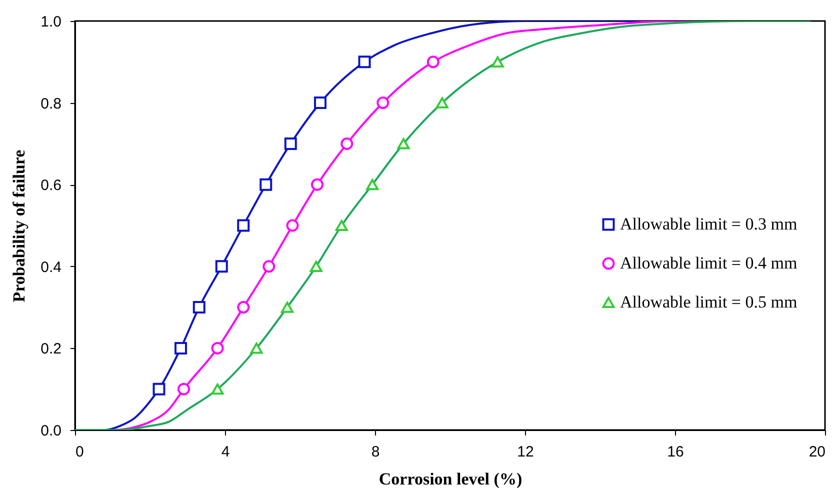 The width and height of the screenshot is (840, 497). What do you see at coordinates (51, 22) in the screenshot?
I see `y-tick-label: 1.0` at bounding box center [51, 22].